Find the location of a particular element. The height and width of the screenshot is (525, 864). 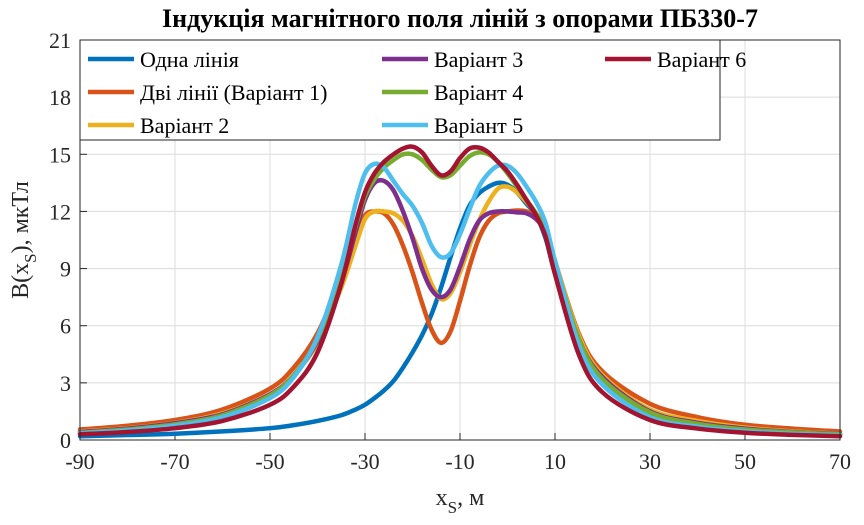

x-tick-label: -70 is located at coordinates (174, 461).